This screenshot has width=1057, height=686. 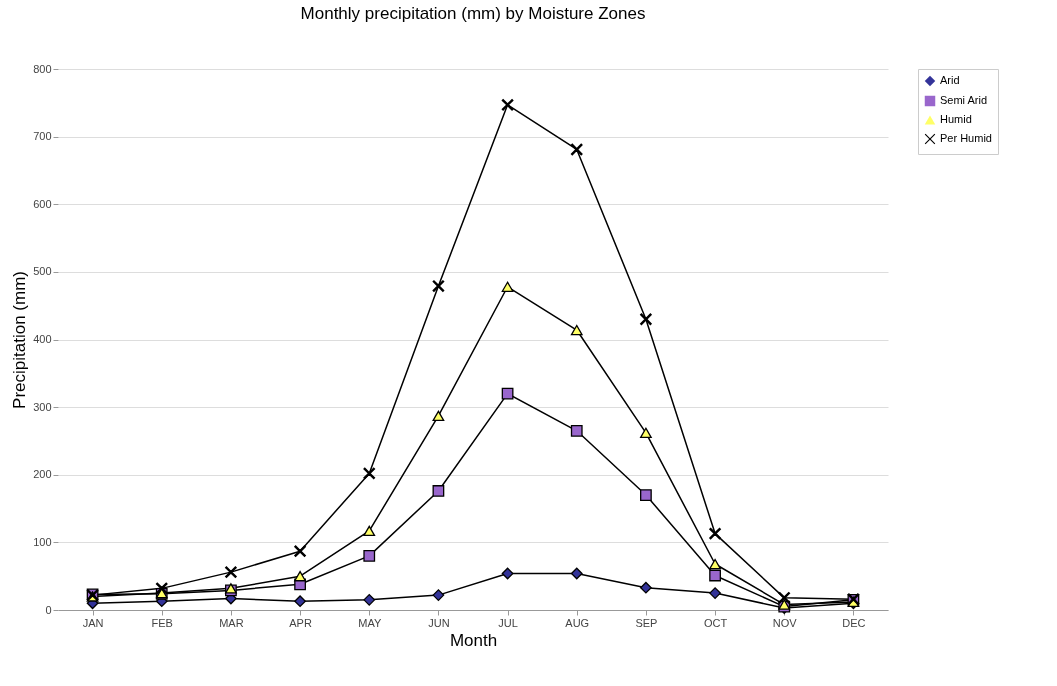 What do you see at coordinates (439, 622) in the screenshot?
I see `x-tick-label: JUN` at bounding box center [439, 622].